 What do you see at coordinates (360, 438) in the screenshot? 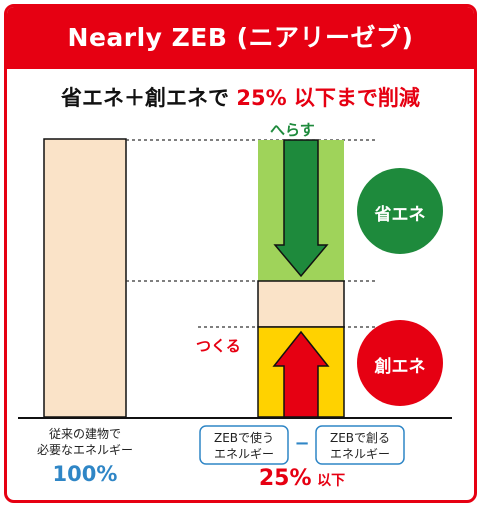
I see `created-box-line1: ZEBで創る` at bounding box center [360, 438].